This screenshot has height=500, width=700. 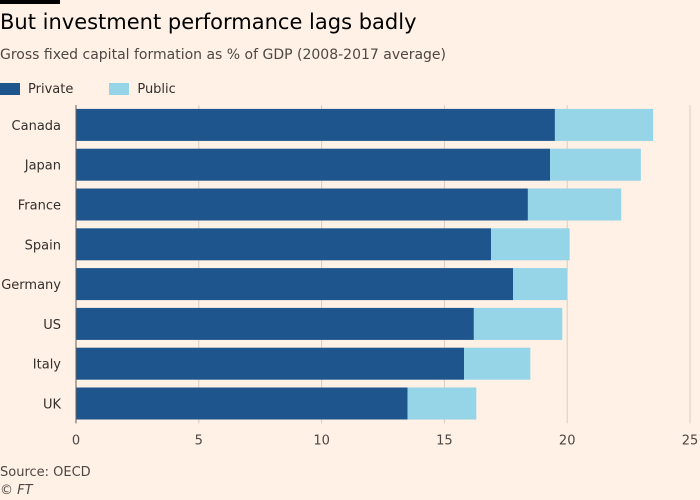 What do you see at coordinates (321, 440) in the screenshot?
I see `x-tick-label-10: 10` at bounding box center [321, 440].